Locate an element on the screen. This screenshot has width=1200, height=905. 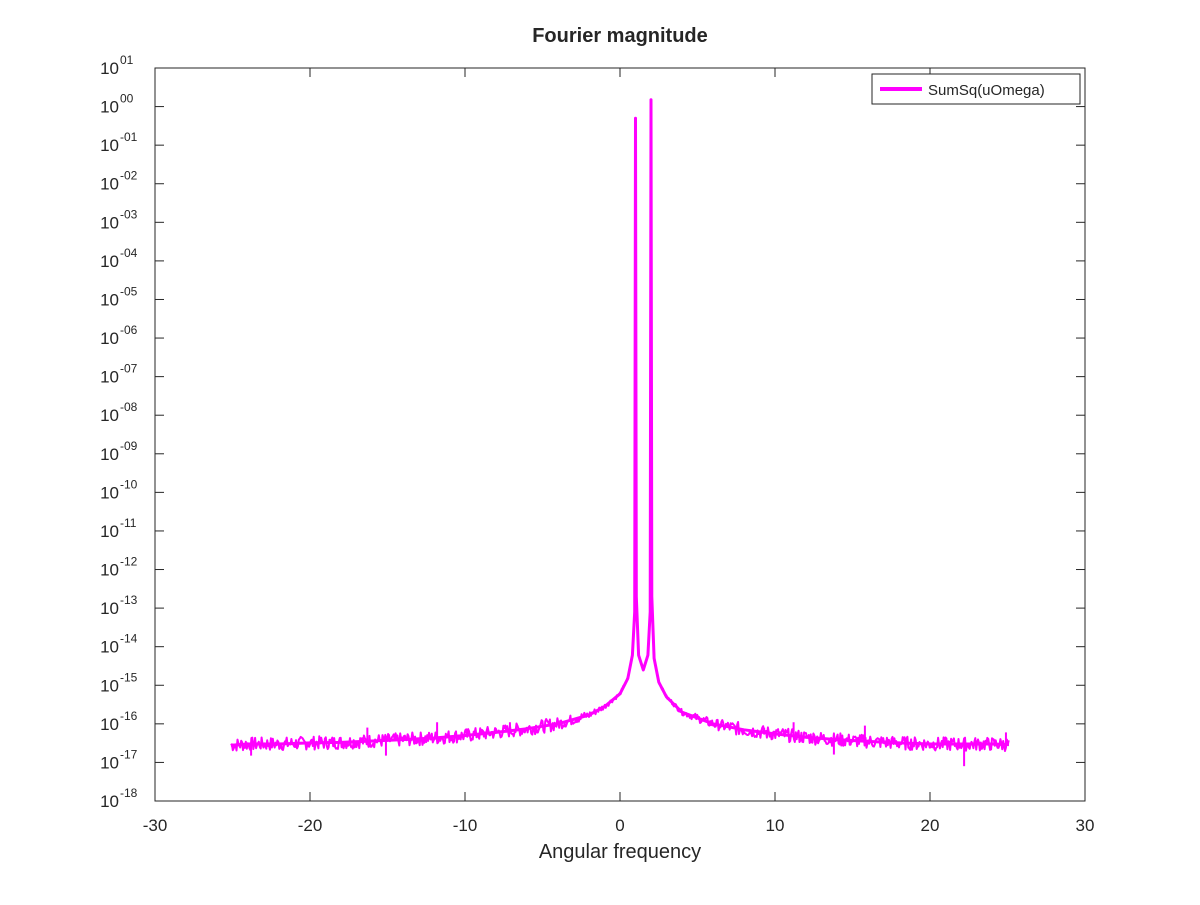
y-tick-label-exponent: -06 is located at coordinates (129, 330).